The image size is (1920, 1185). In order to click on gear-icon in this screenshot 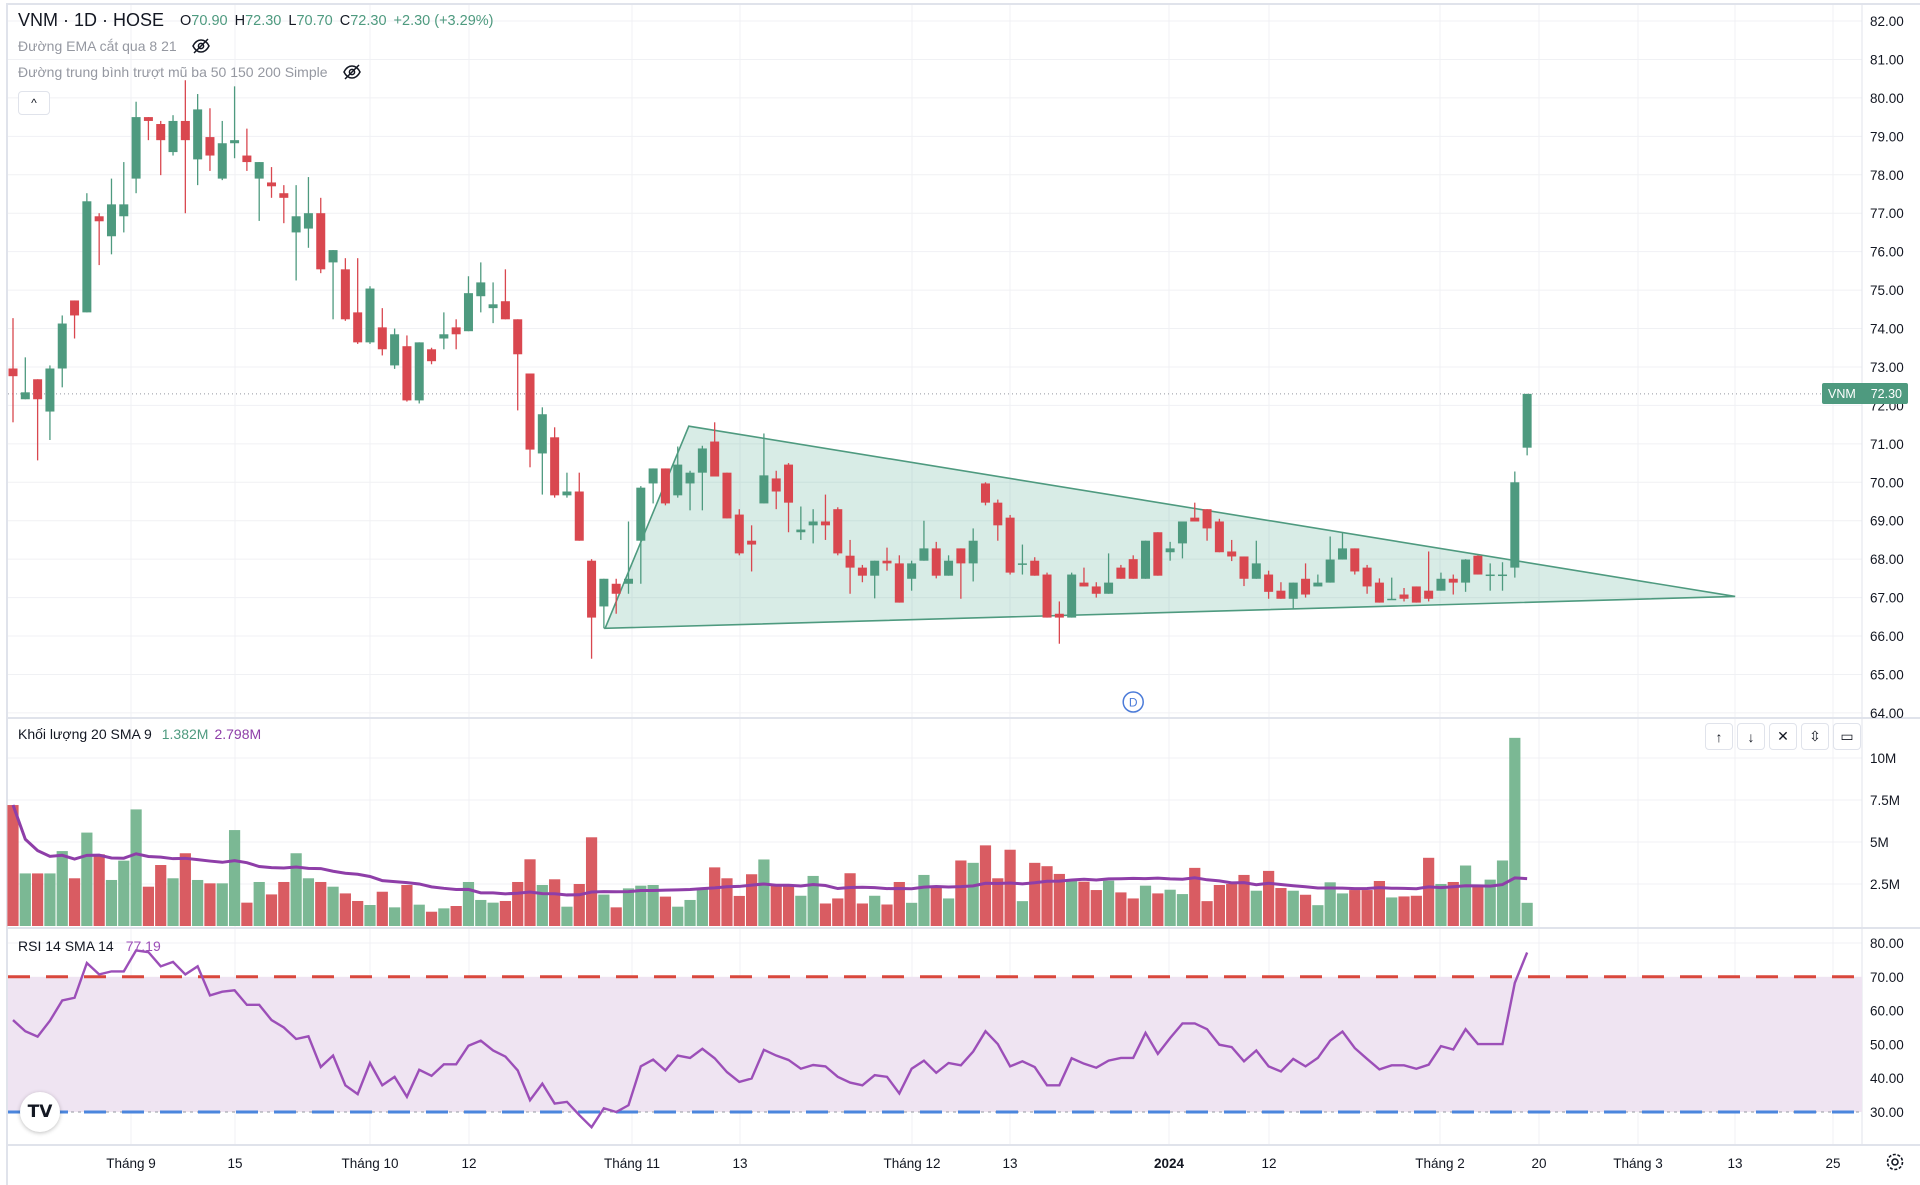, I will do `click(1895, 1162)`.